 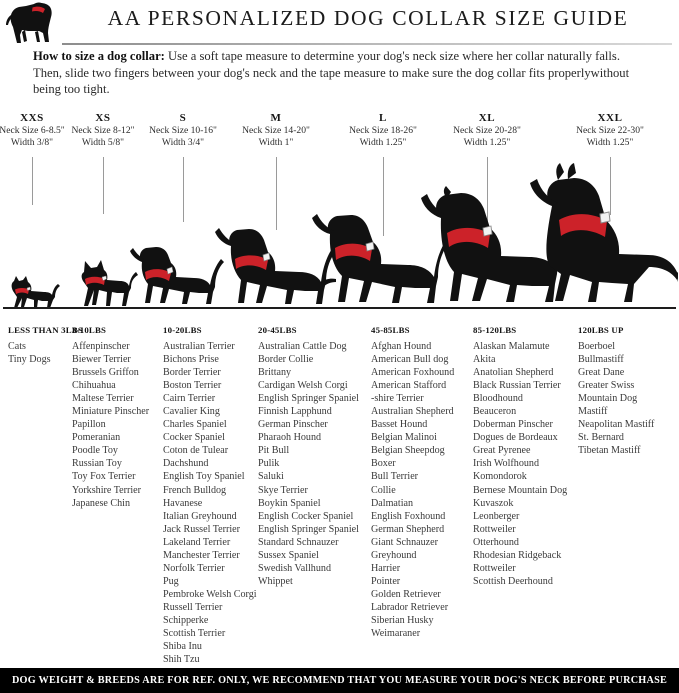 What do you see at coordinates (394, 555) in the screenshot?
I see `breed-item: Greyhound` at bounding box center [394, 555].